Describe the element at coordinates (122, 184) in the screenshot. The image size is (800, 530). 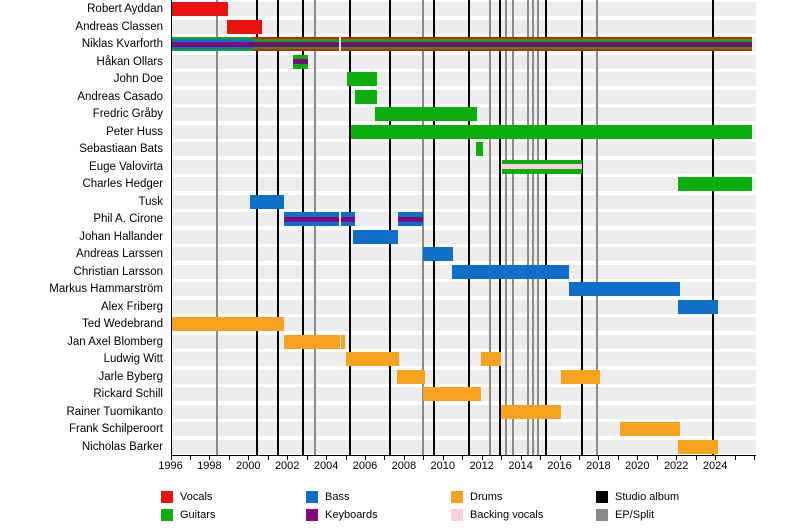
I see `member-label: Charles Hedger` at that location.